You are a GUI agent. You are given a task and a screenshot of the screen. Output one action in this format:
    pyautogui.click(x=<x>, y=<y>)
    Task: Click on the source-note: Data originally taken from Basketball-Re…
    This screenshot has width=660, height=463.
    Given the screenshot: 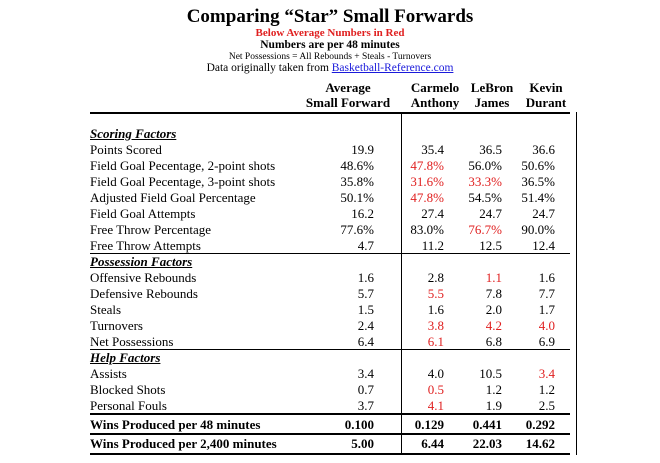 What is the action you would take?
    pyautogui.click(x=330, y=68)
    